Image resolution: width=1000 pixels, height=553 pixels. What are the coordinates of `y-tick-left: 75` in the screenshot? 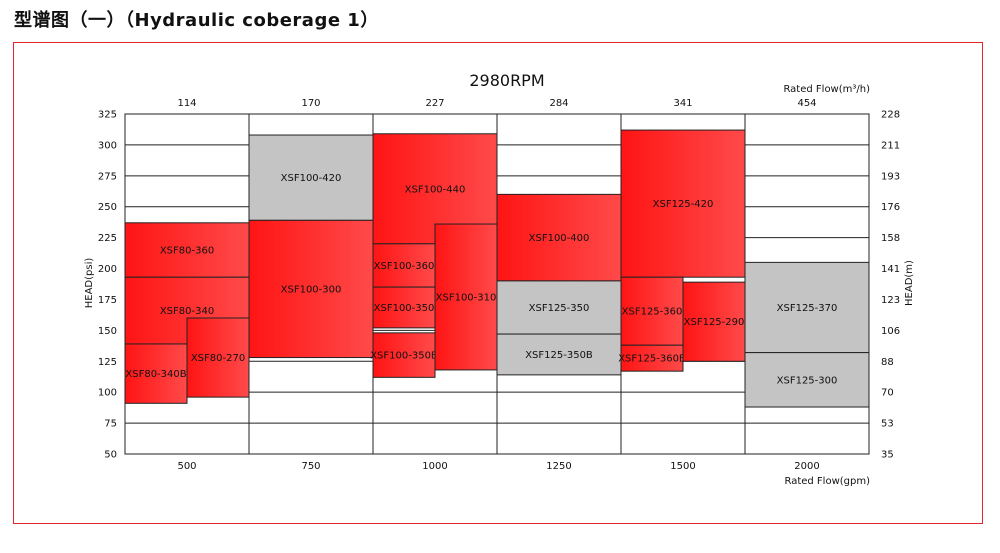 It's located at (110, 424).